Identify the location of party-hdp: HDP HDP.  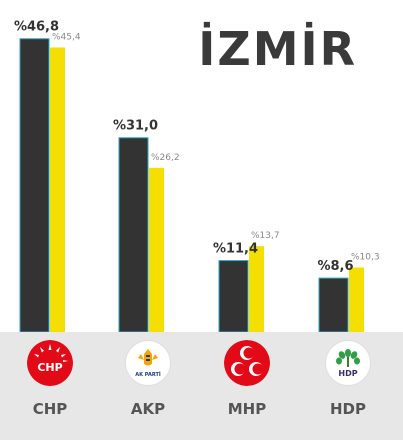
(348, 386).